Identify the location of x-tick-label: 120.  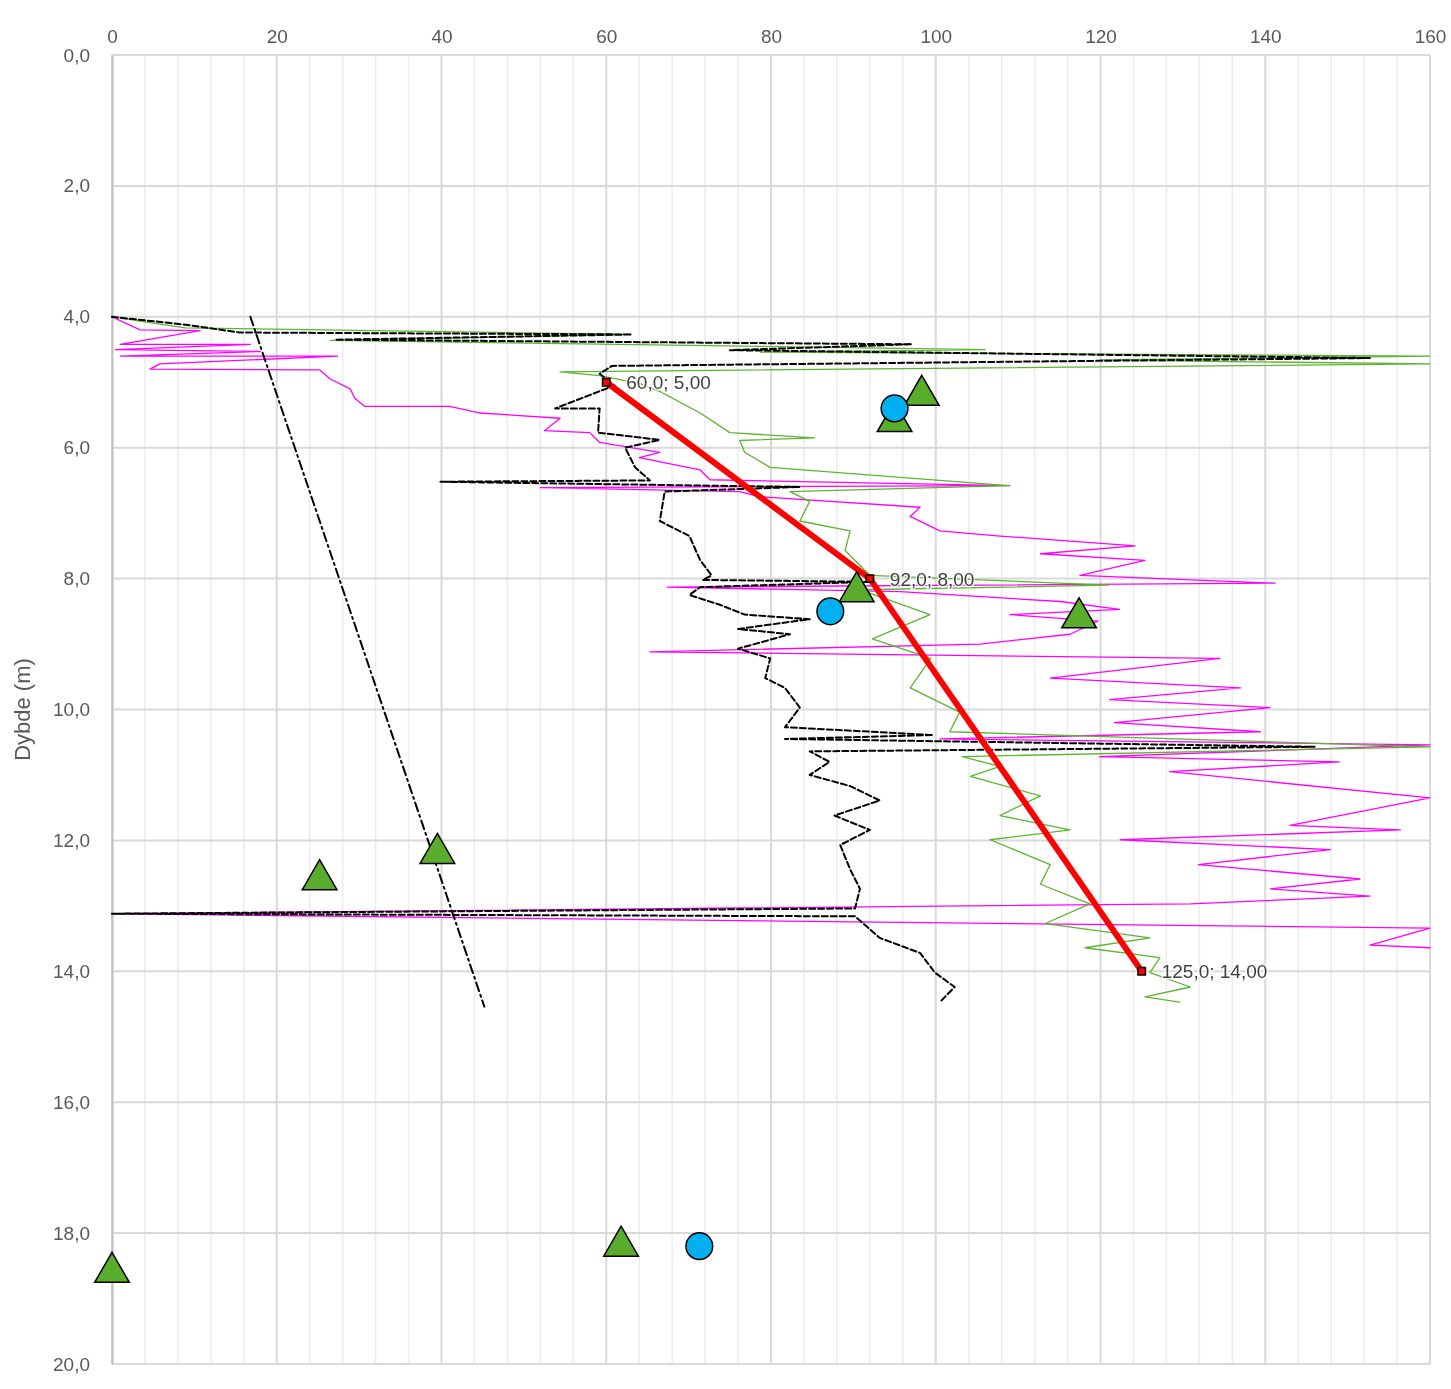
(1101, 36).